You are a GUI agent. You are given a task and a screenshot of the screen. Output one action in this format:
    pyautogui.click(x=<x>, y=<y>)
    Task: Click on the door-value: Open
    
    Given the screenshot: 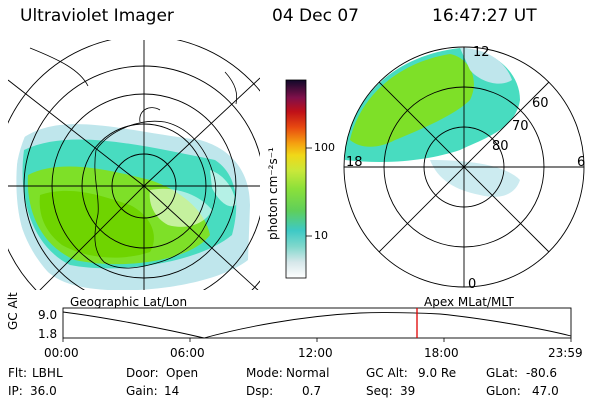 What is the action you would take?
    pyautogui.click(x=182, y=373)
    